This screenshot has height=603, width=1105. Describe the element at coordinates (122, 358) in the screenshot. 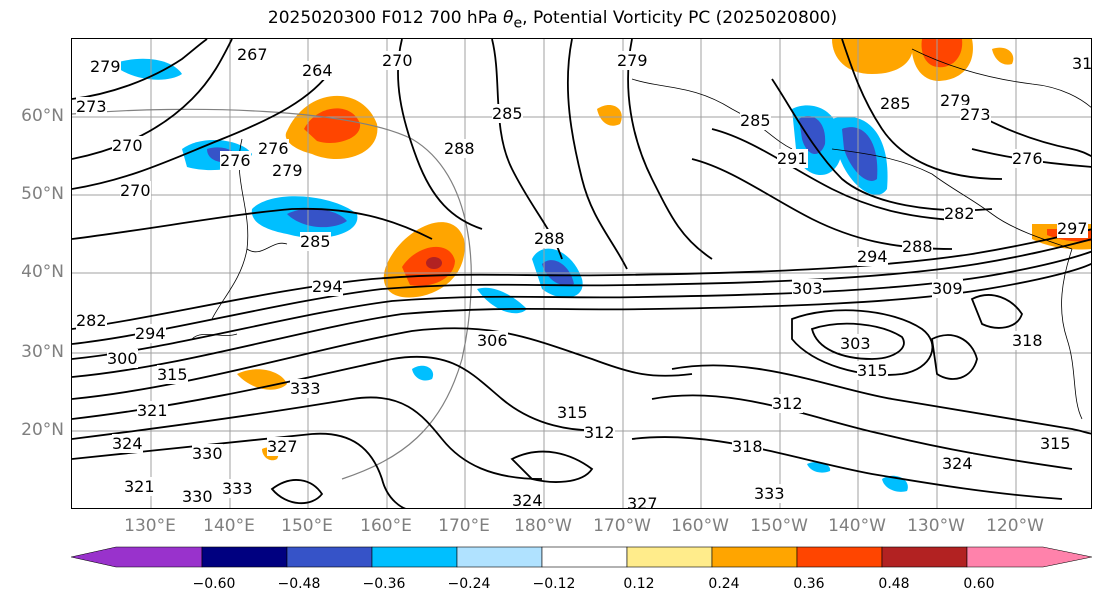

I see `contour-label: 300` at that location.